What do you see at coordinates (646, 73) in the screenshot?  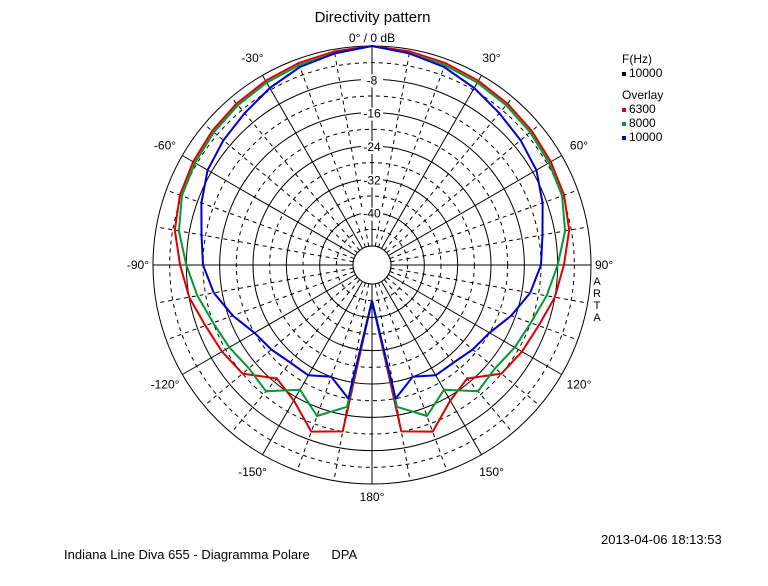 I see `legend-fhz-value: 10000` at bounding box center [646, 73].